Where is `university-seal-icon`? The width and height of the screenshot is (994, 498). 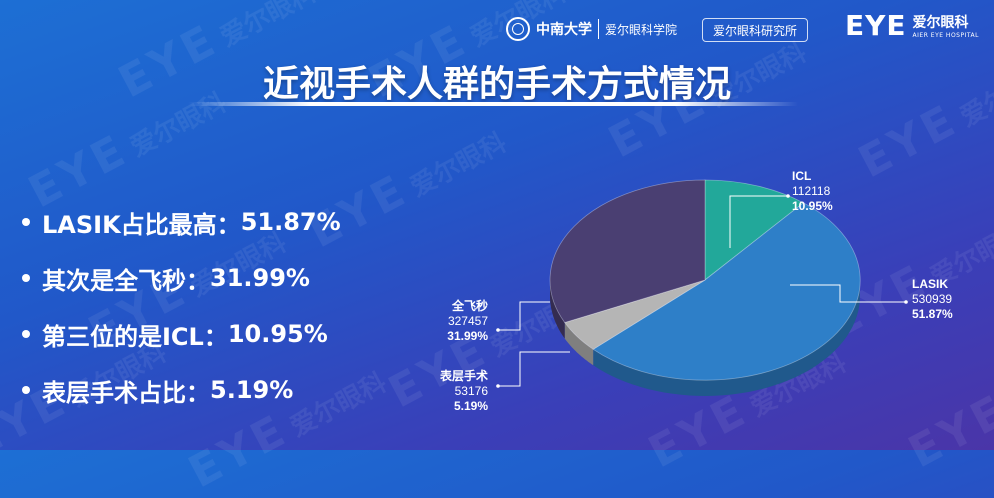
university-seal-icon is located at coordinates (518, 29).